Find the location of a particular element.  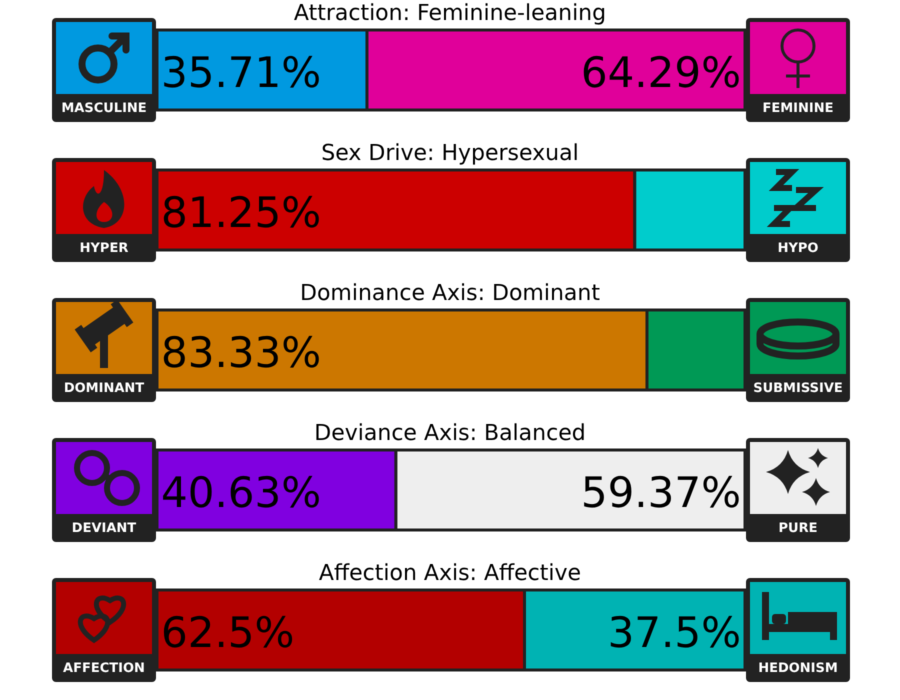

chart-title: Affection Axis: Affective is located at coordinates (450, 573).